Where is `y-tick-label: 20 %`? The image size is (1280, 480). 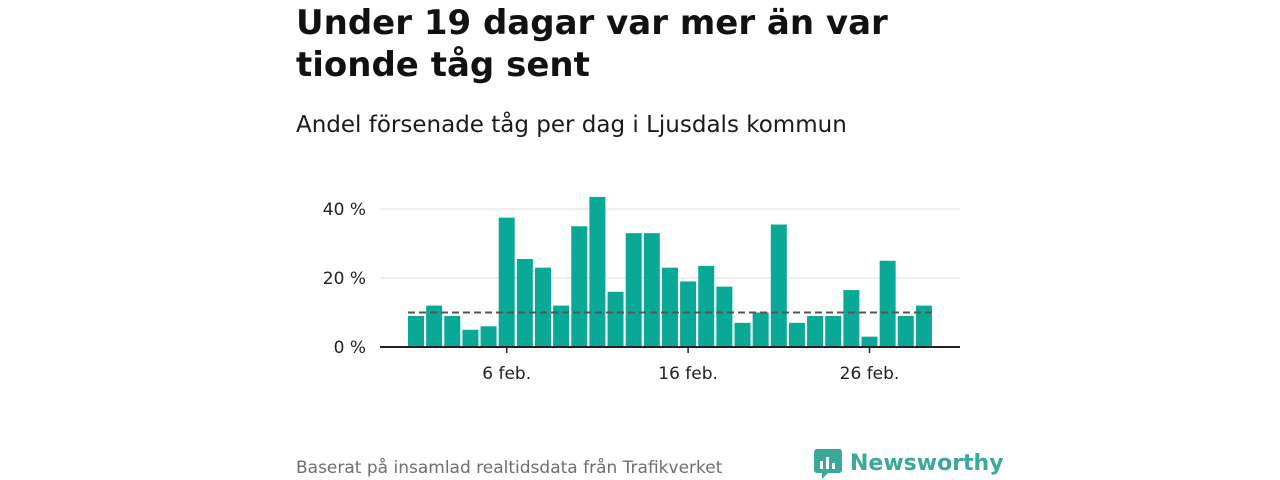 y-tick-label: 20 % is located at coordinates (344, 279).